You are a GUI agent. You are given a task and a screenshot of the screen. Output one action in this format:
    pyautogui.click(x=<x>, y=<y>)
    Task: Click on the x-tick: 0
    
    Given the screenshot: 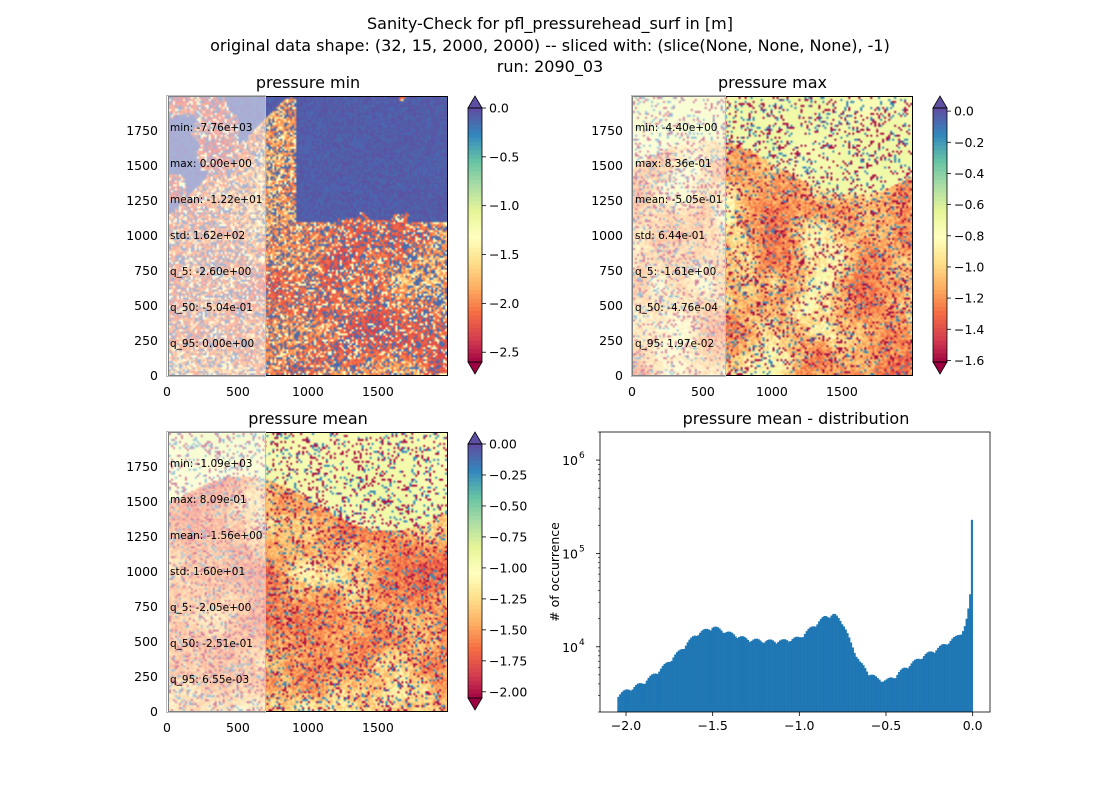 What is the action you would take?
    pyautogui.click(x=167, y=727)
    